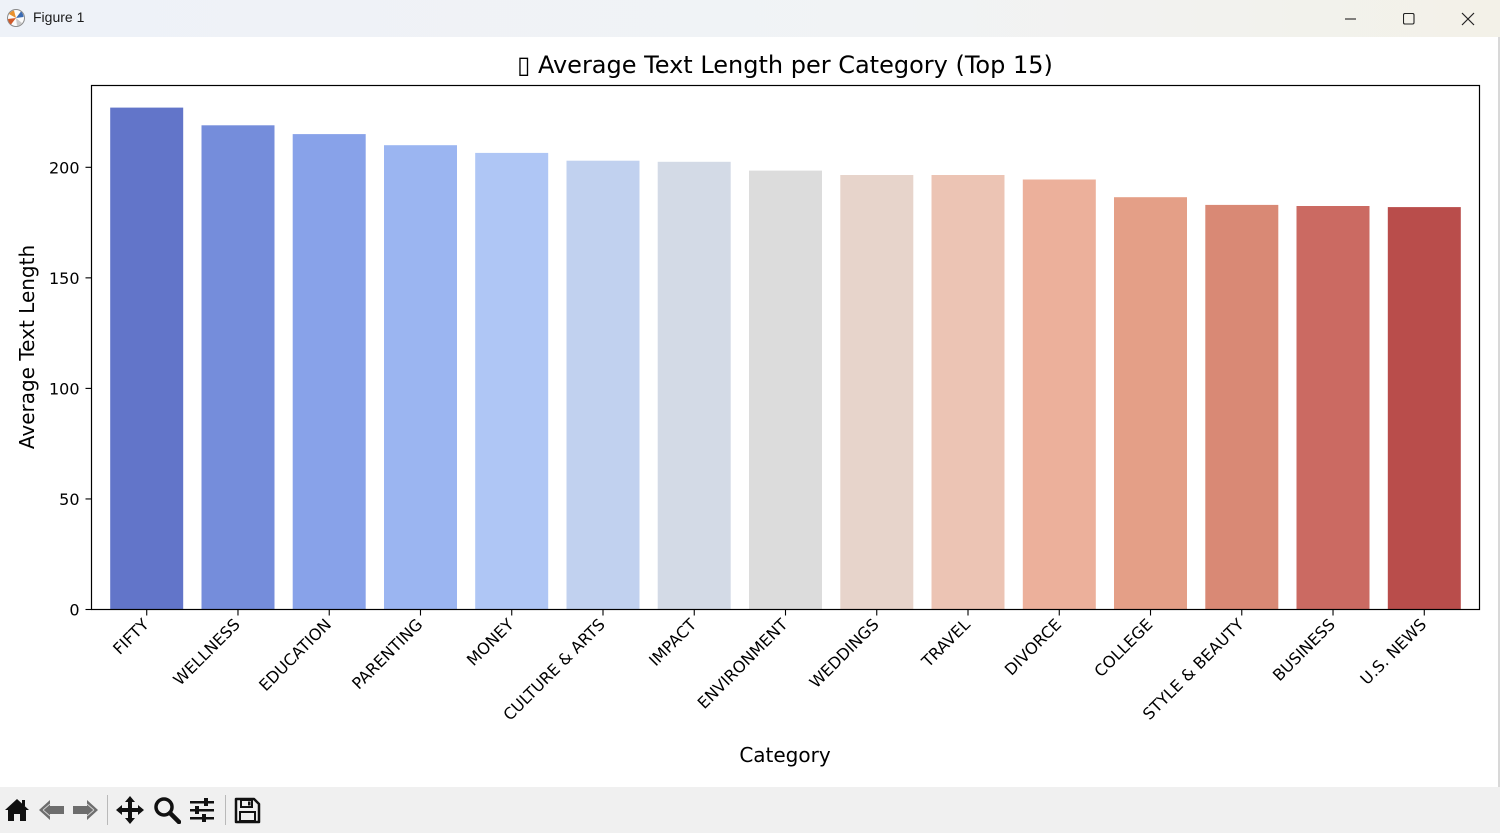  I want to click on x-tick-label: EDUCATION, so click(295, 655).